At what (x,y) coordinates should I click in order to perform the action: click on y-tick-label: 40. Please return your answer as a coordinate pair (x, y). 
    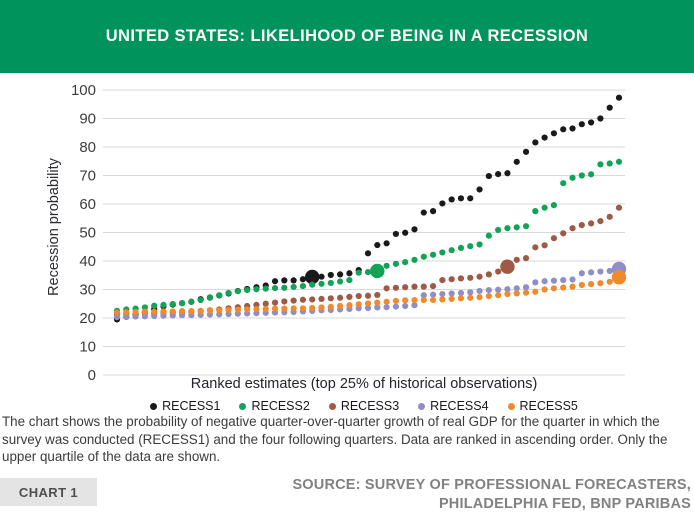
    Looking at the image, I should click on (87, 261).